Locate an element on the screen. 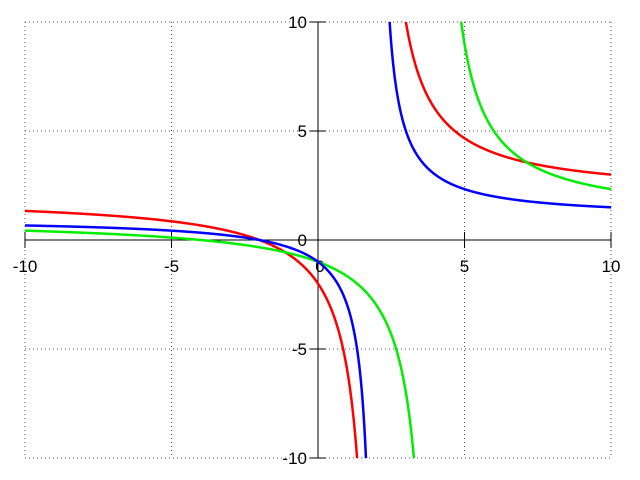 The width and height of the screenshot is (640, 480). y-tick-label: -5 is located at coordinates (299, 349).